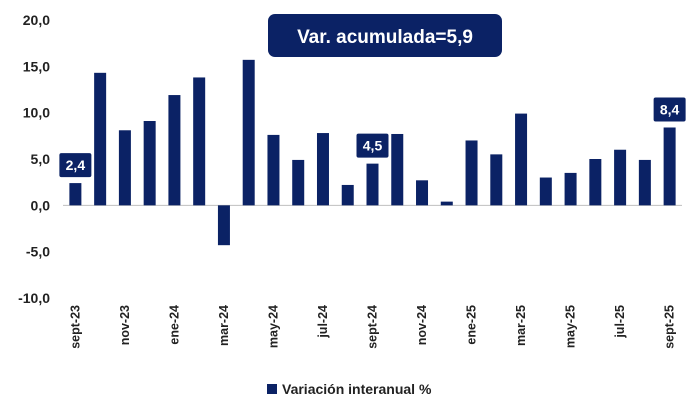 This screenshot has height=419, width=700. I want to click on y-tick-label: -10,0, so click(34, 298).